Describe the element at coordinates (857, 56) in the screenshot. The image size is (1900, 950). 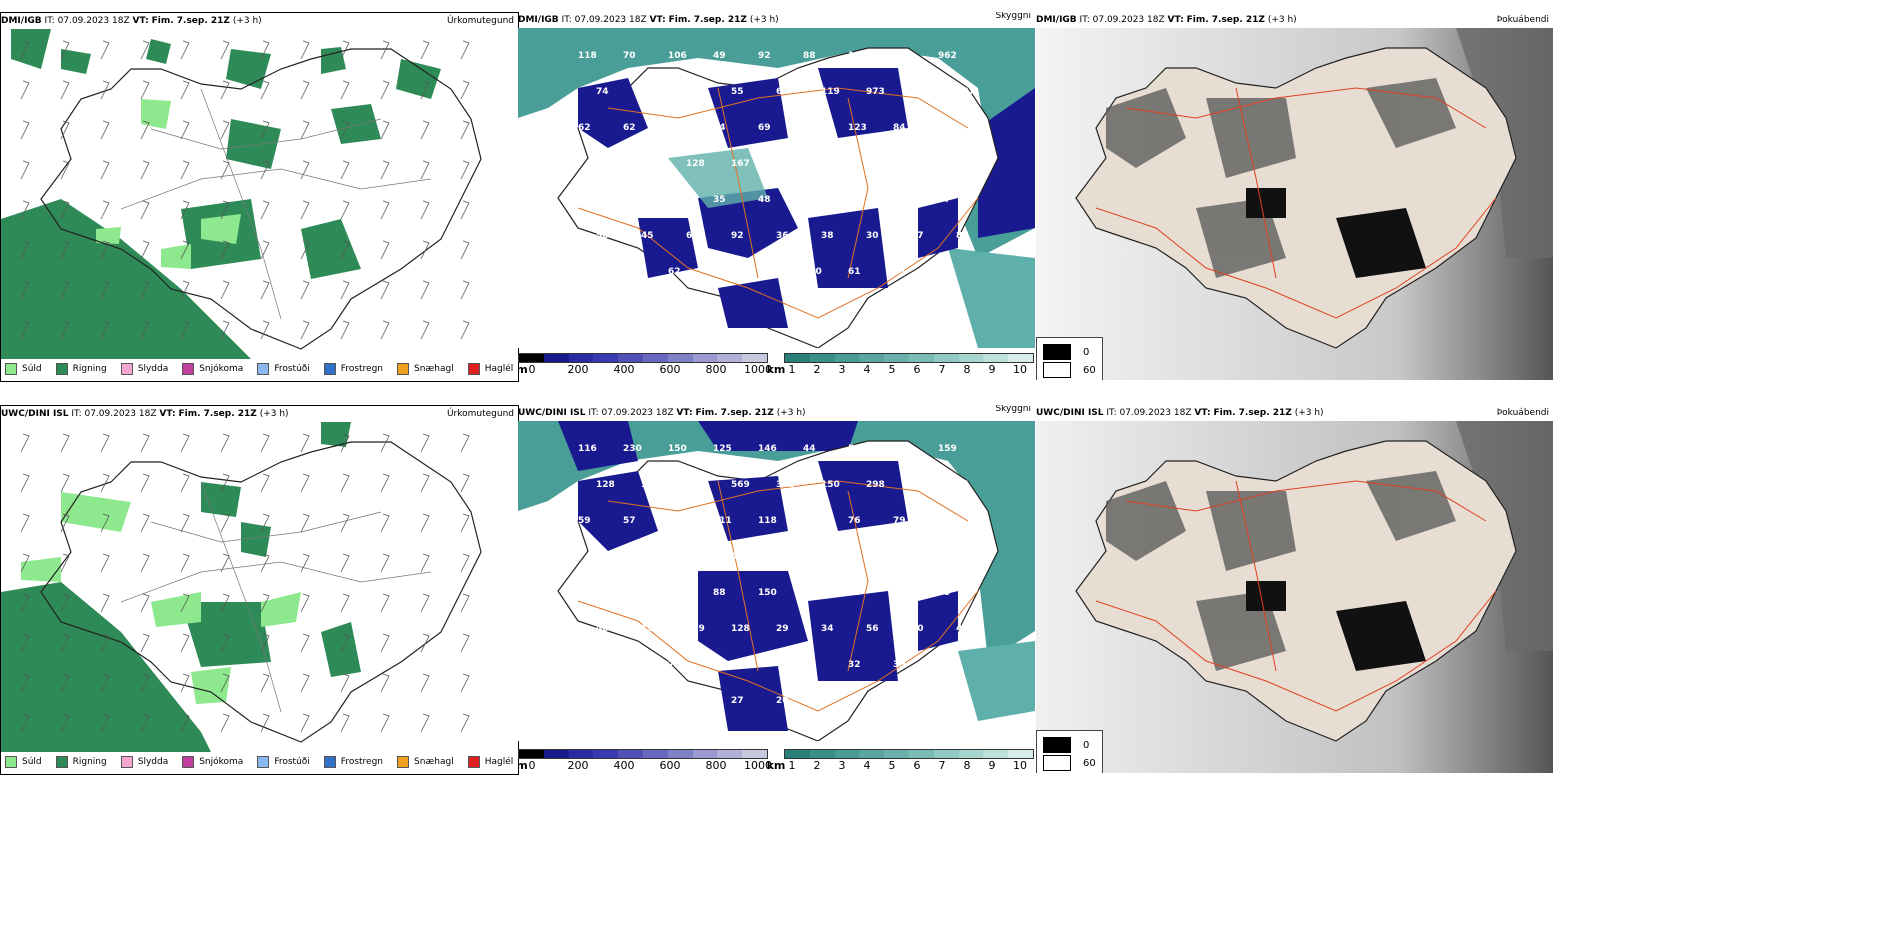
I see `cloud-base-label: 107` at that location.